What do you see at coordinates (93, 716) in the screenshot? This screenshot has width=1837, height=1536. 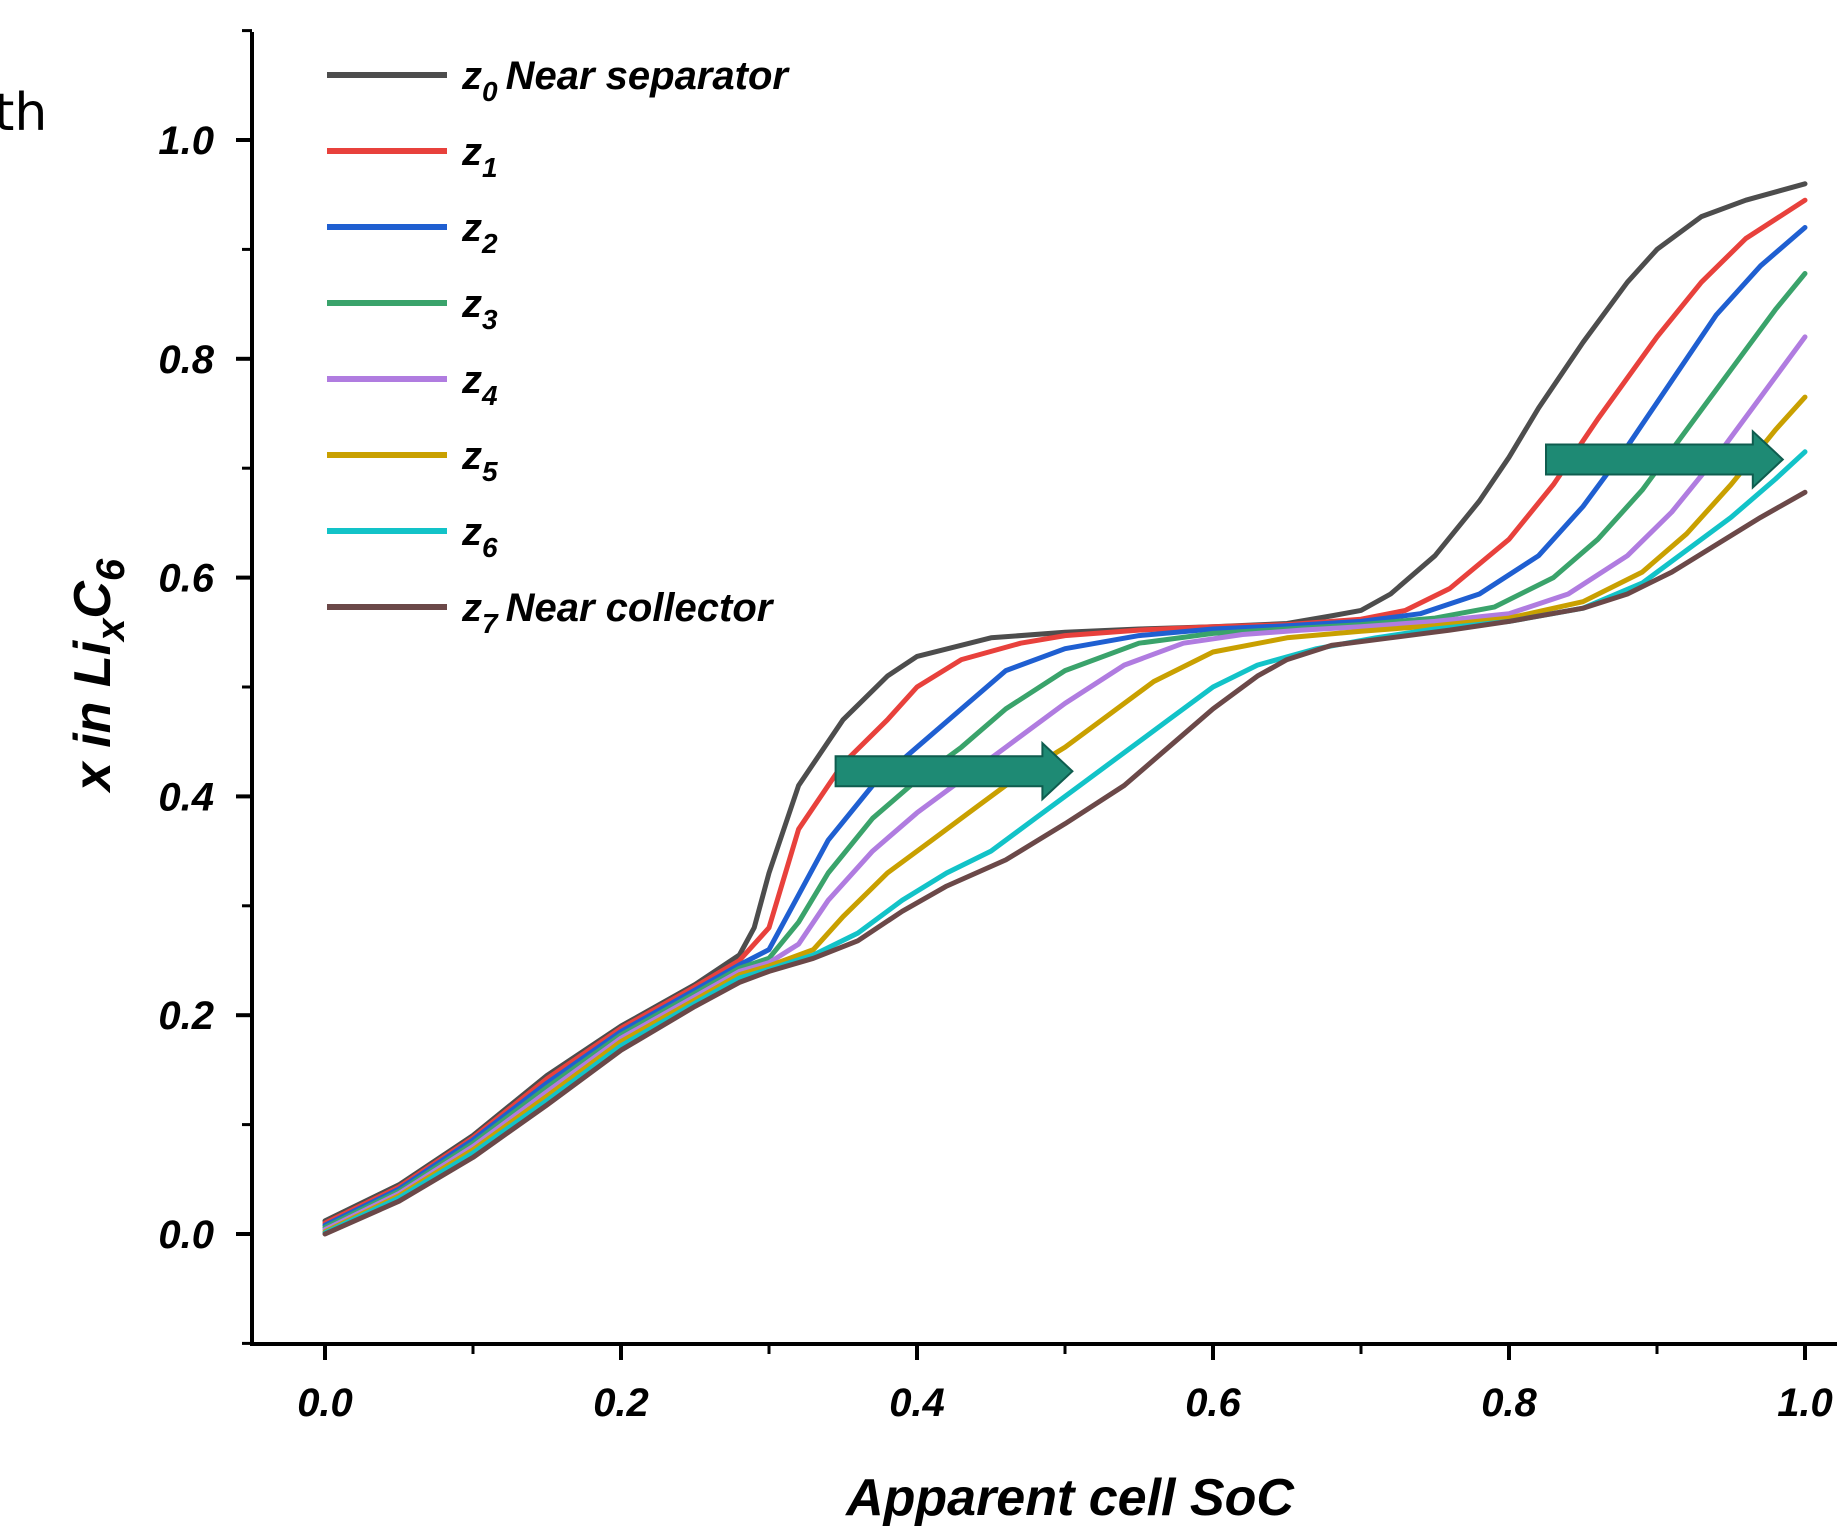 I see `y-title-base: x in Li` at bounding box center [93, 716].